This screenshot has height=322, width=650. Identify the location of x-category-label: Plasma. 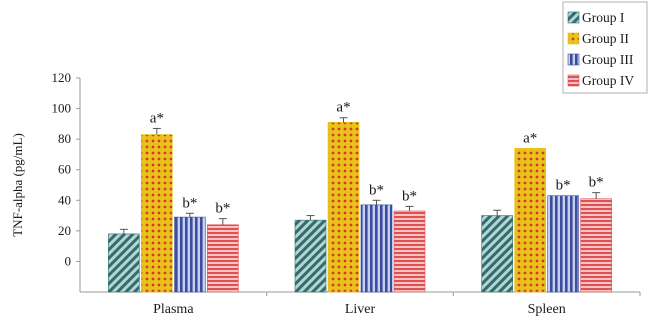
(173, 309).